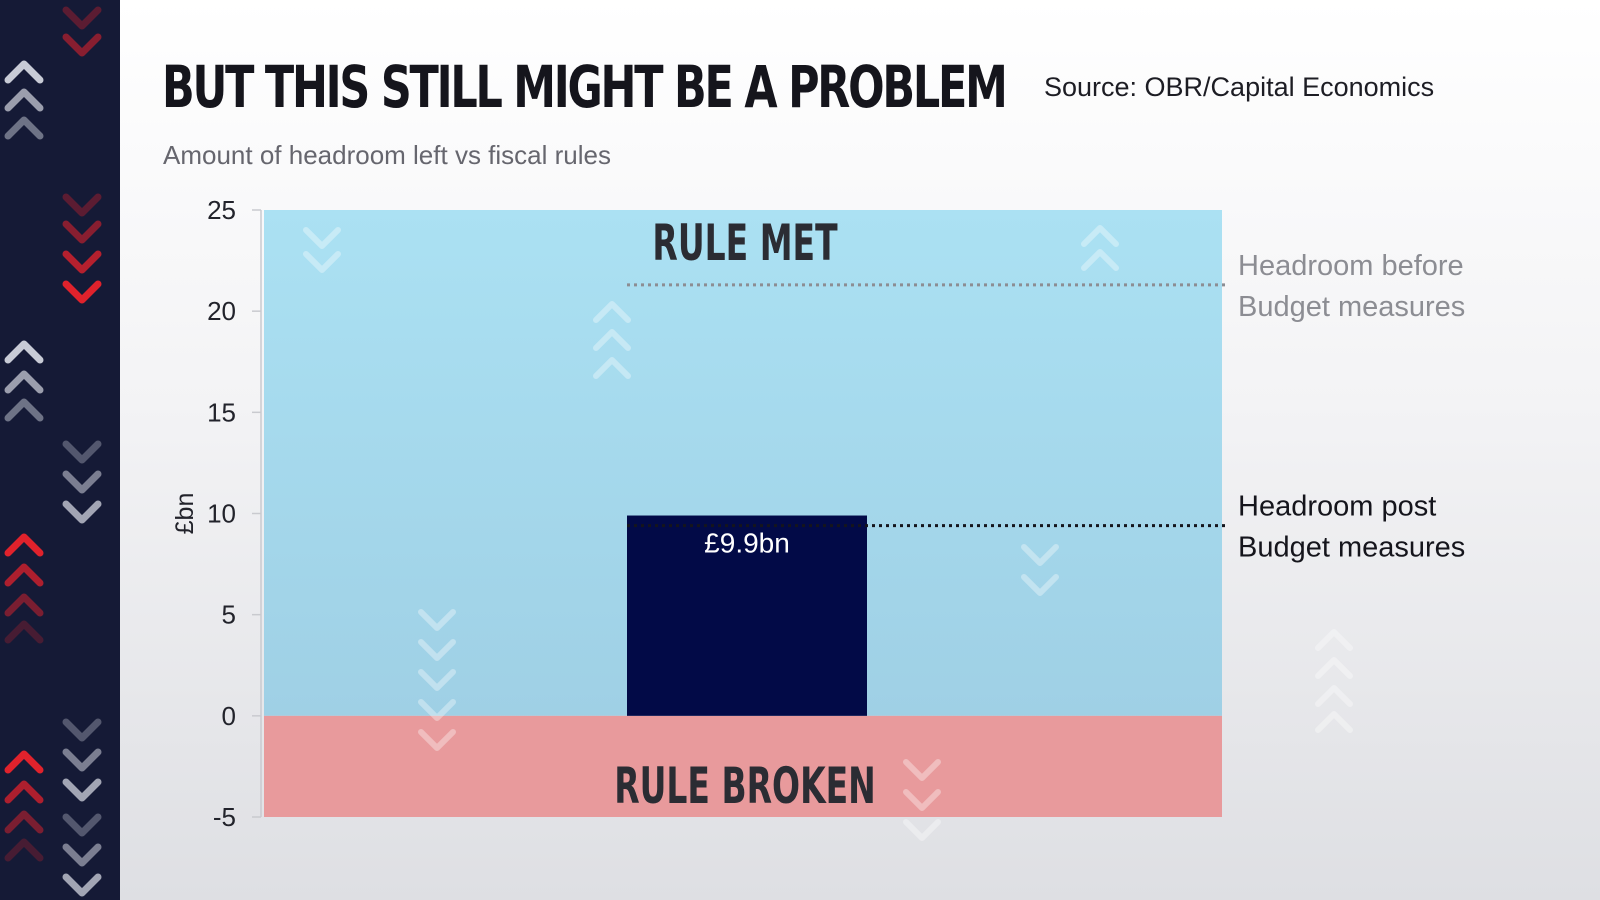 The width and height of the screenshot is (1600, 900). What do you see at coordinates (585, 87) in the screenshot?
I see `chart-title: BUT THIS STILL MIGHT BE A PROBLEM` at bounding box center [585, 87].